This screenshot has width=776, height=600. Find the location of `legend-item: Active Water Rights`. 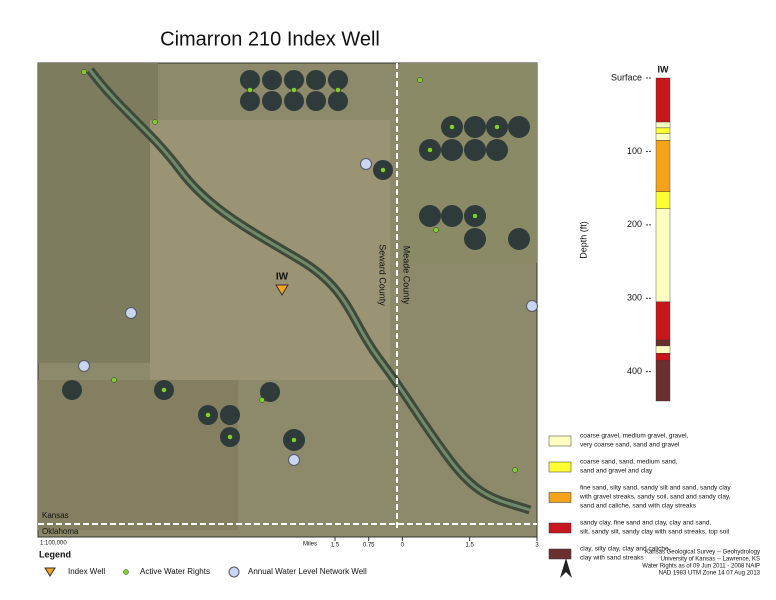

legend-item: Active Water Rights is located at coordinates (175, 571).